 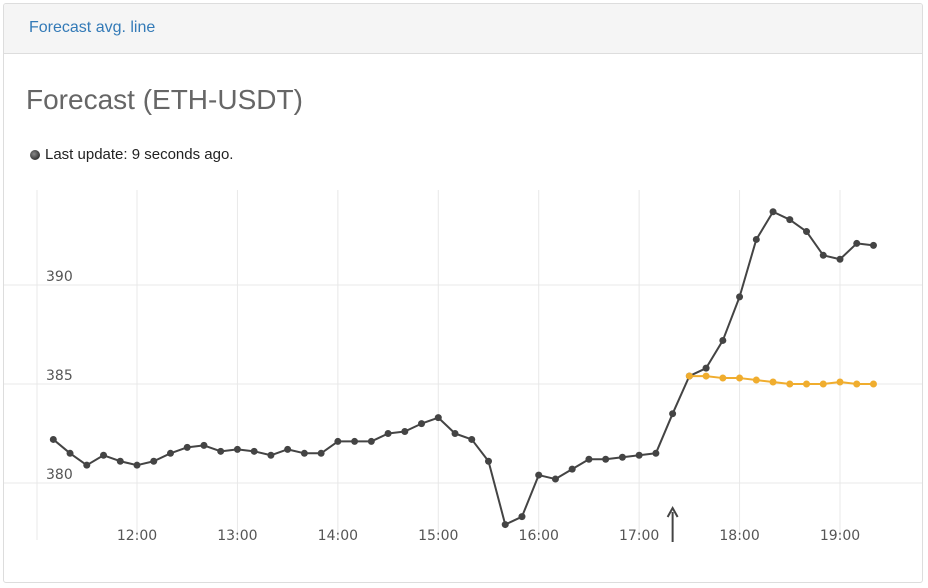 What do you see at coordinates (539, 536) in the screenshot?
I see `x-tick-label: 16:00` at bounding box center [539, 536].